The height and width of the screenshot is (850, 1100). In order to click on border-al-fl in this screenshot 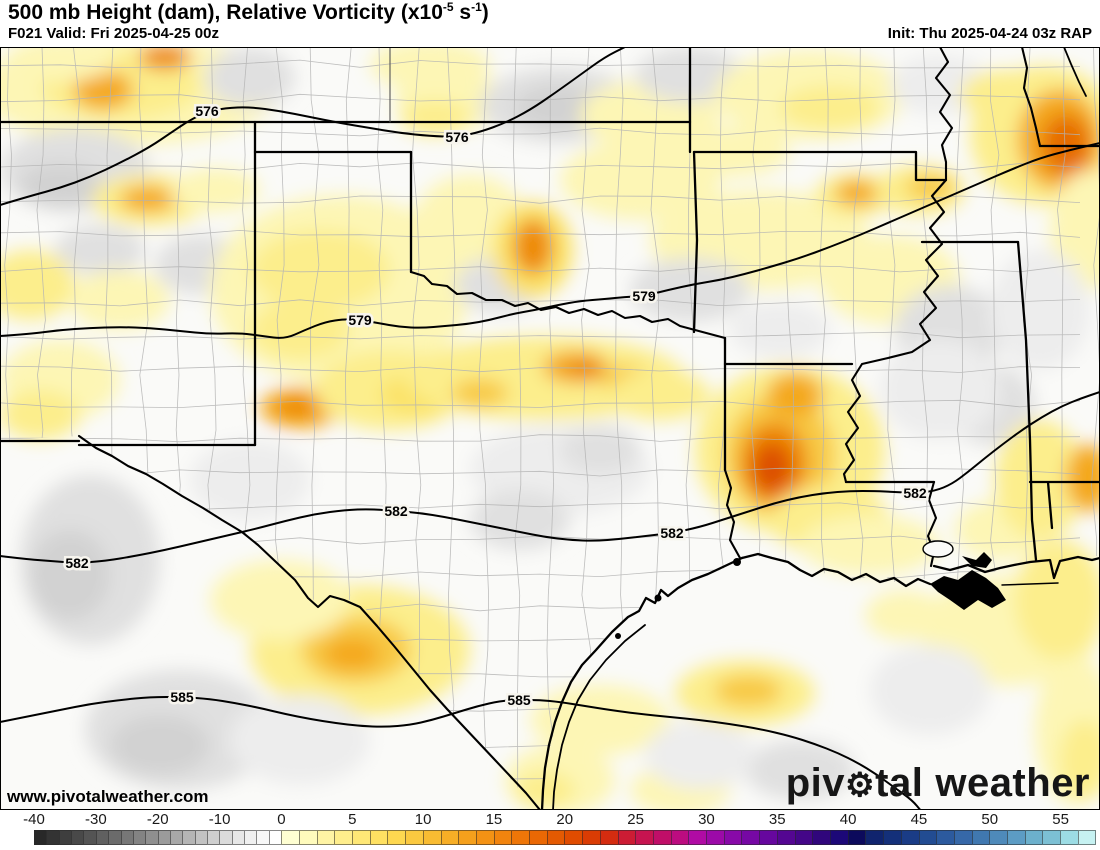, I will do `click(1064, 505)`.